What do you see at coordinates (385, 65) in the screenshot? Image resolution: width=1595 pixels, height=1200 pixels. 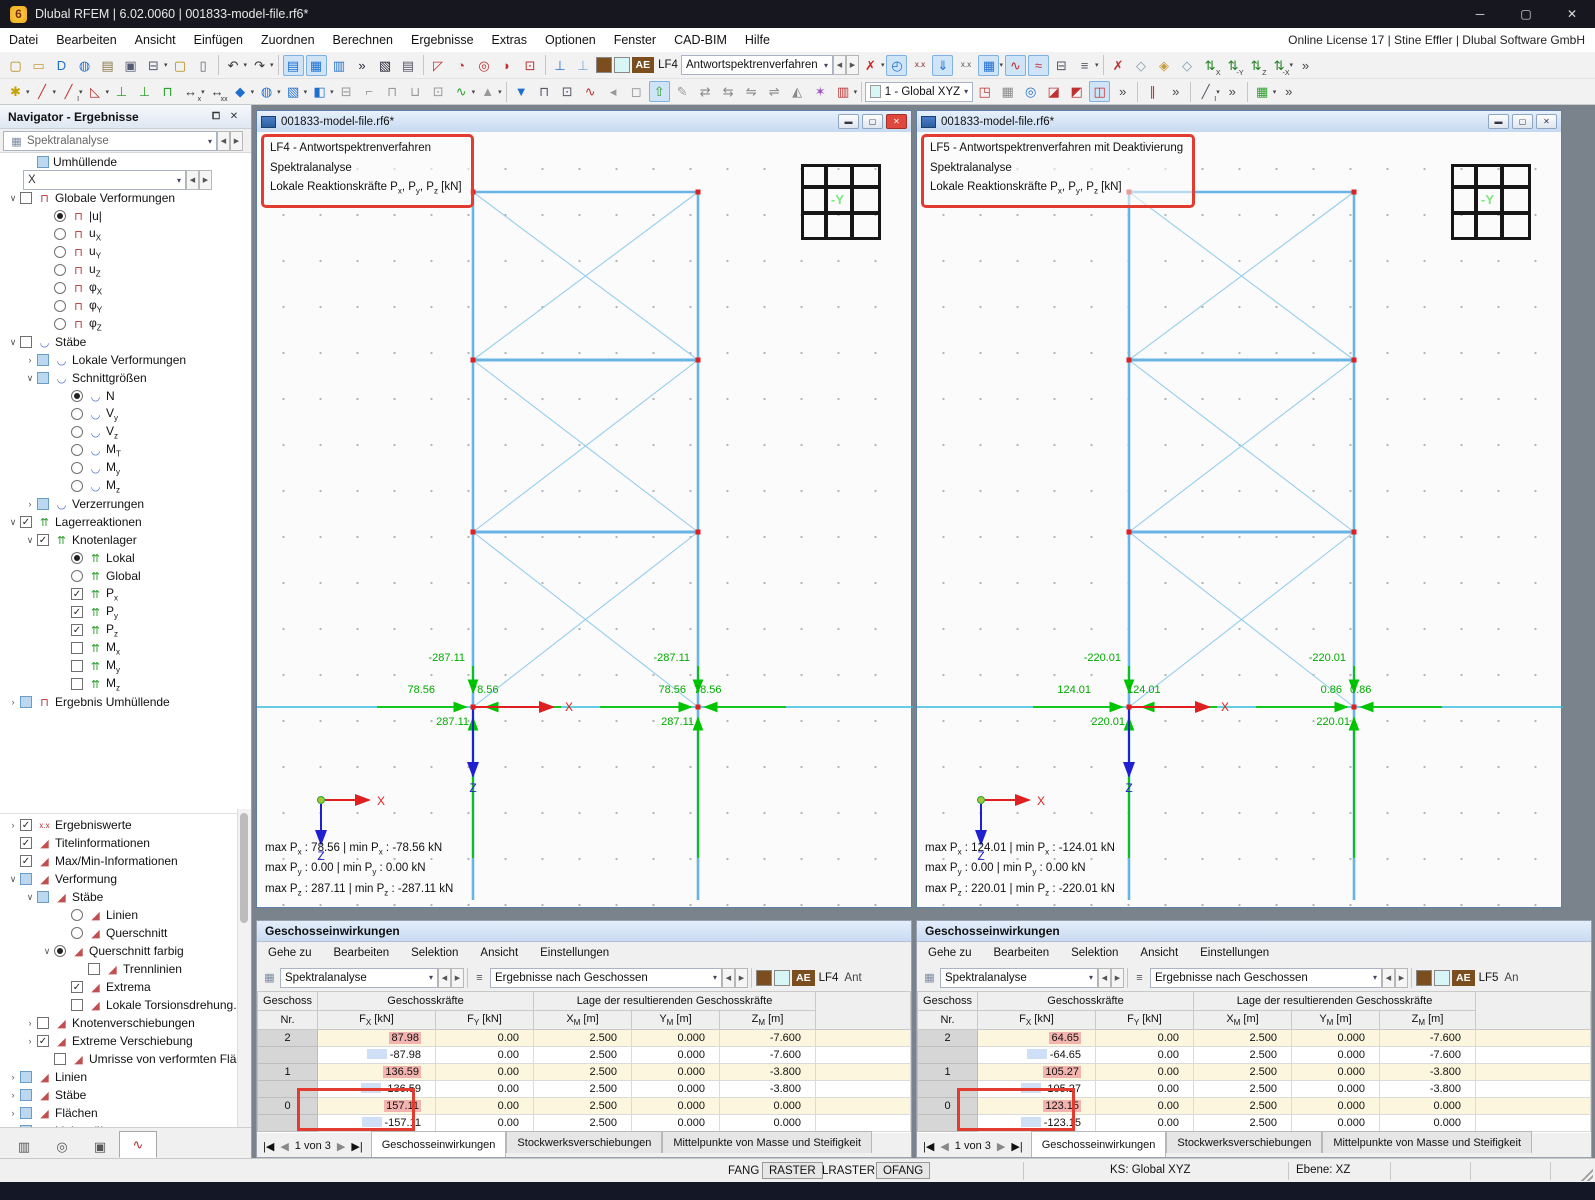 I see `script-editor-icon: ▧` at bounding box center [385, 65].